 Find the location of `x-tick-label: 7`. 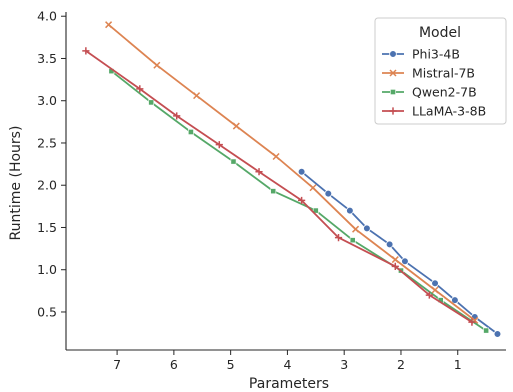

x-tick-label: 7 is located at coordinates (117, 364).